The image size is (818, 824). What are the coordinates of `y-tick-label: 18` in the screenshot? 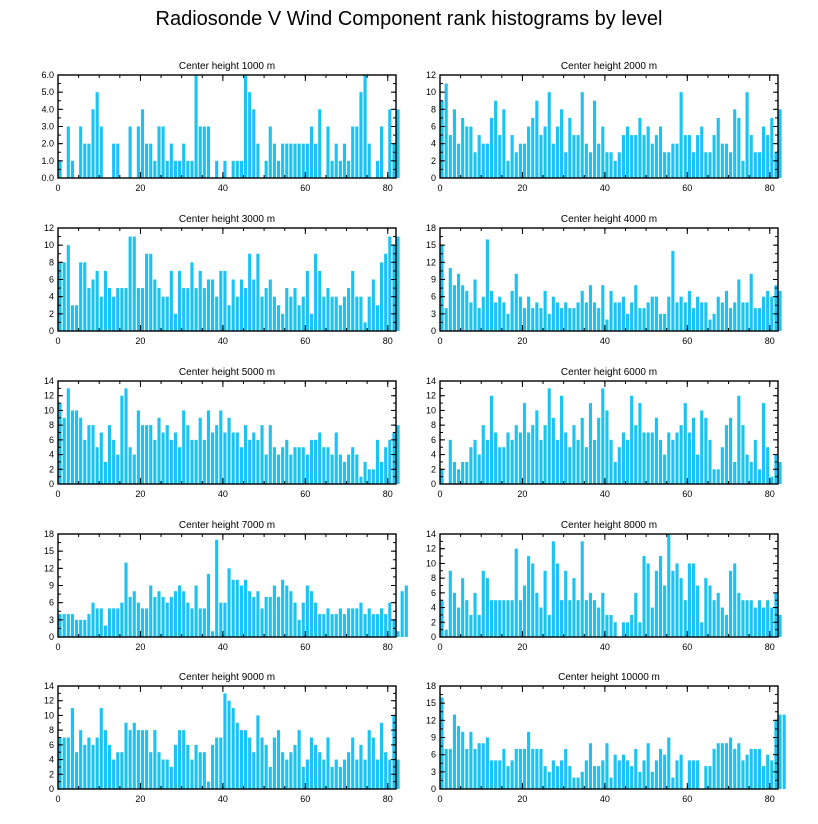 It's located at (49, 534).